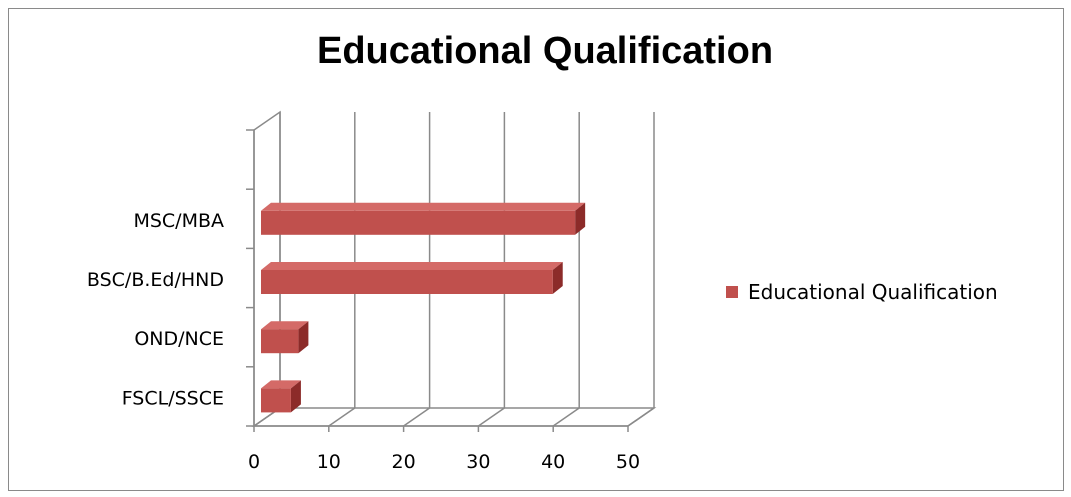 Image resolution: width=1071 pixels, height=497 pixels. Describe the element at coordinates (478, 462) in the screenshot. I see `x-tick-label: 30` at that location.